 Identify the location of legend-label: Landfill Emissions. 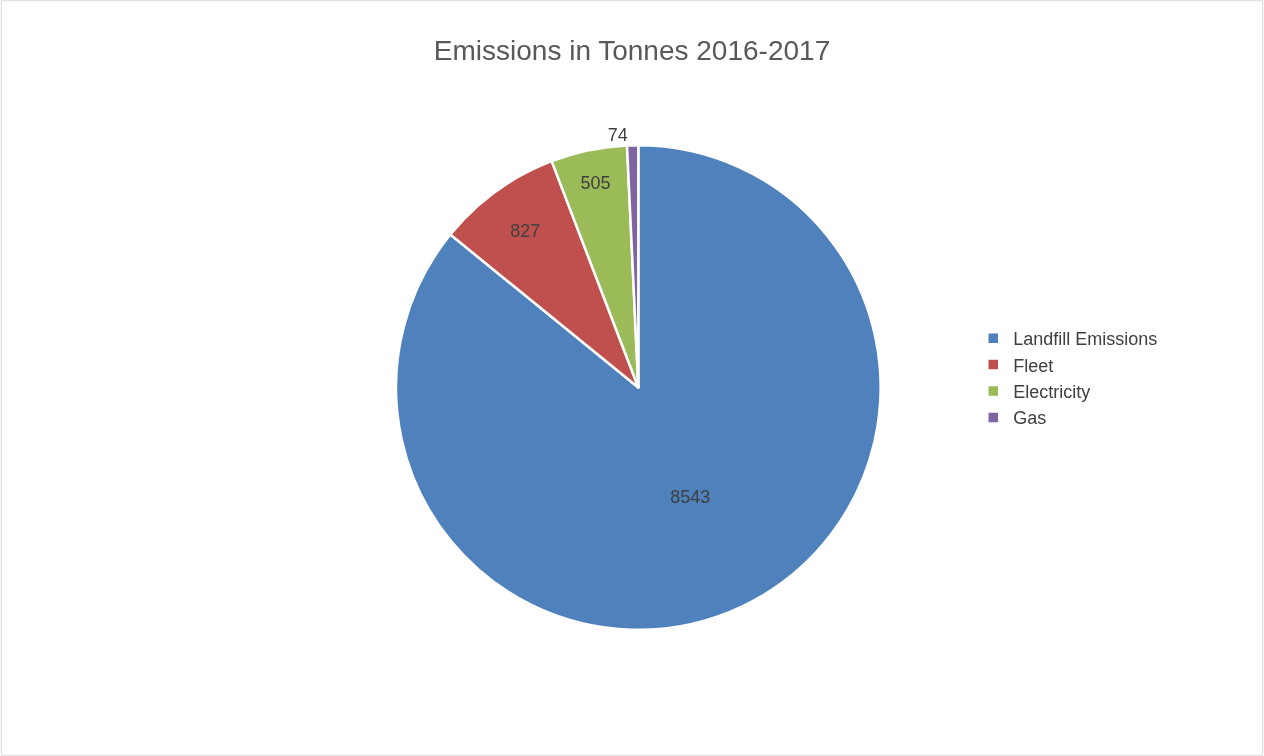
(1085, 339).